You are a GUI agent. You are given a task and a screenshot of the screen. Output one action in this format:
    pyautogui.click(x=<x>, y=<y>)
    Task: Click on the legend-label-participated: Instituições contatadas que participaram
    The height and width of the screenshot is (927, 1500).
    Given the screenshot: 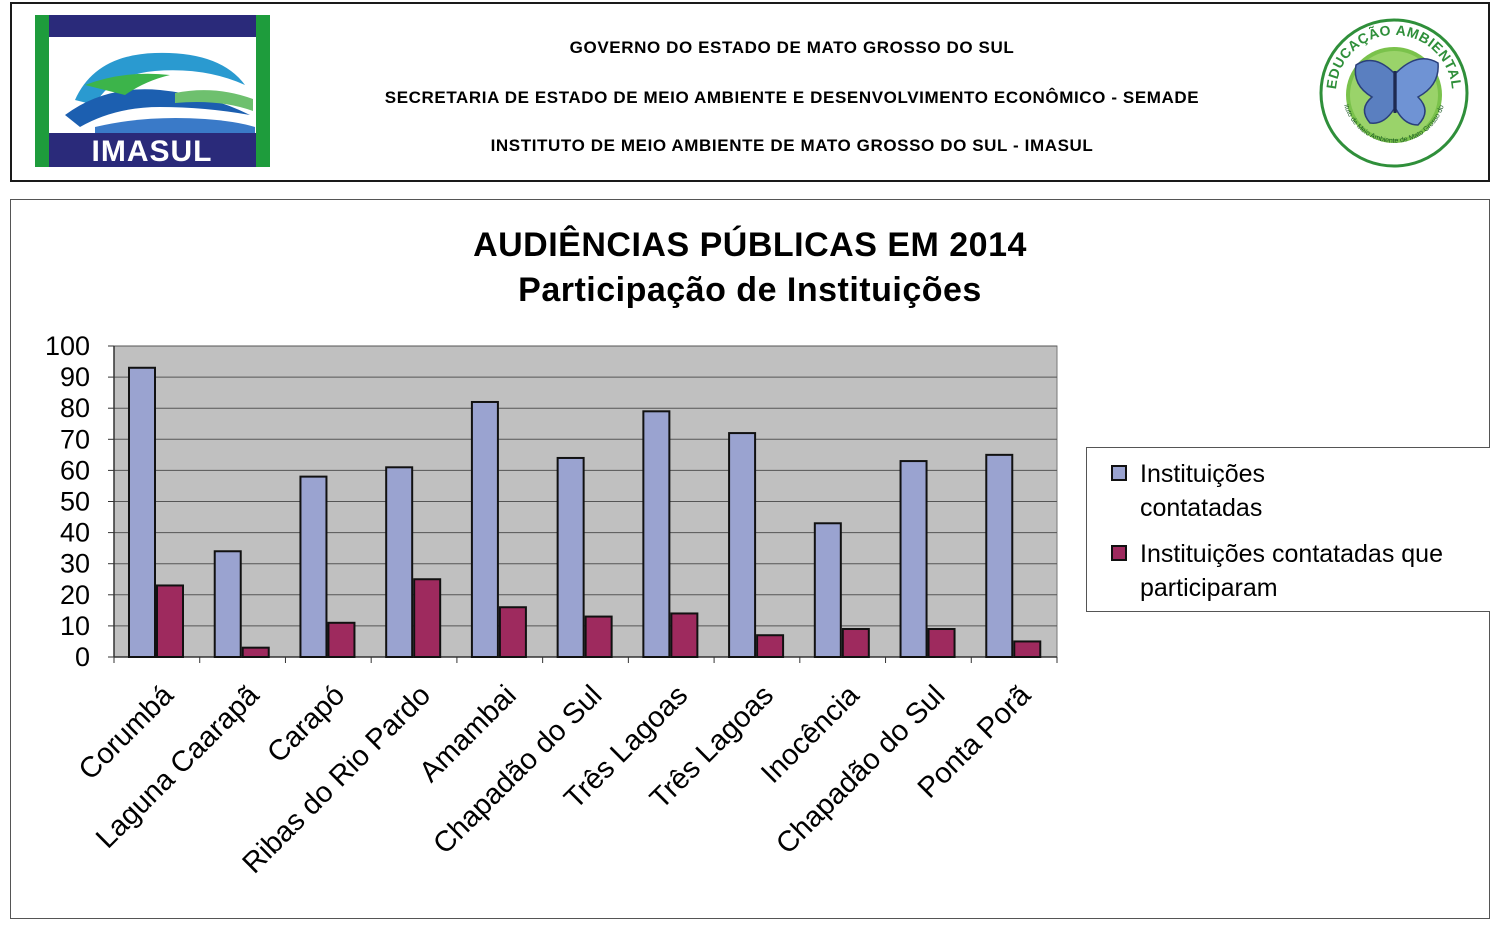 What is the action you would take?
    pyautogui.click(x=1291, y=571)
    